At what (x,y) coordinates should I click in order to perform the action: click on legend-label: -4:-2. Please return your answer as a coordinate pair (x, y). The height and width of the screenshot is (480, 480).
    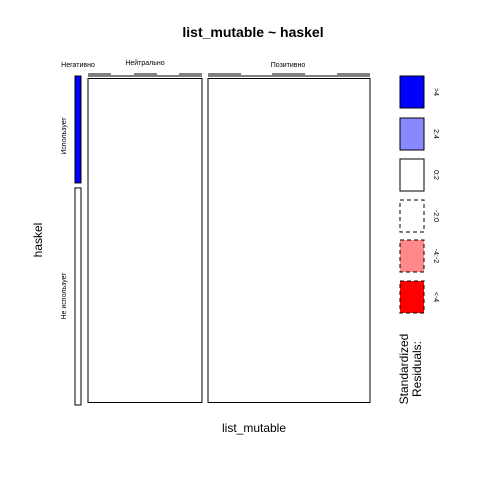
    Looking at the image, I should click on (435, 256).